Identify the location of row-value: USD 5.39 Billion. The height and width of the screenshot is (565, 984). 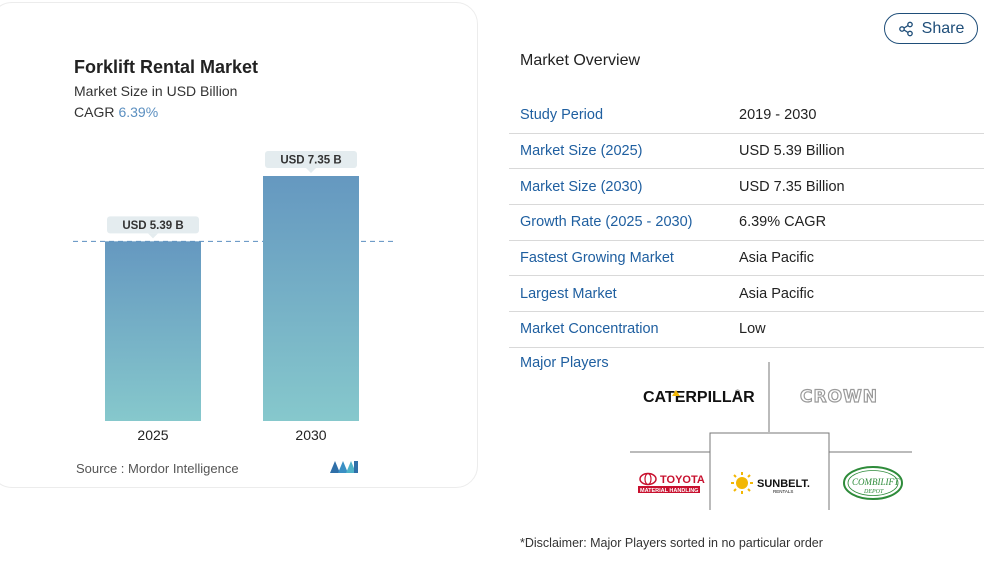
(792, 151).